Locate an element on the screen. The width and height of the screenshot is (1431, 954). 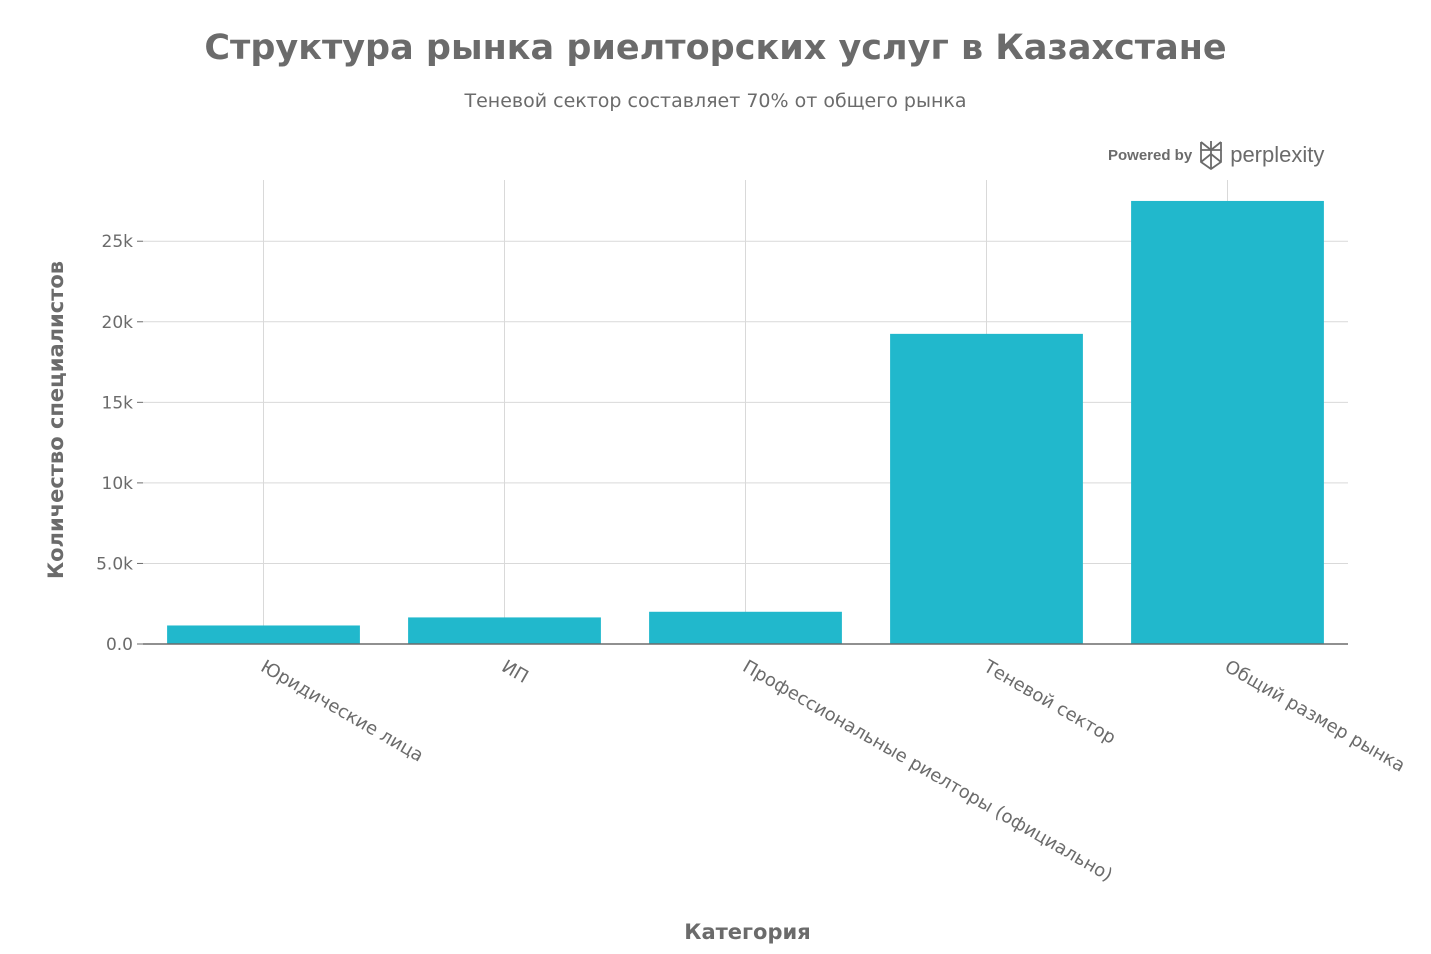
x-category-label: Общий размер рынка is located at coordinates (1315, 716).